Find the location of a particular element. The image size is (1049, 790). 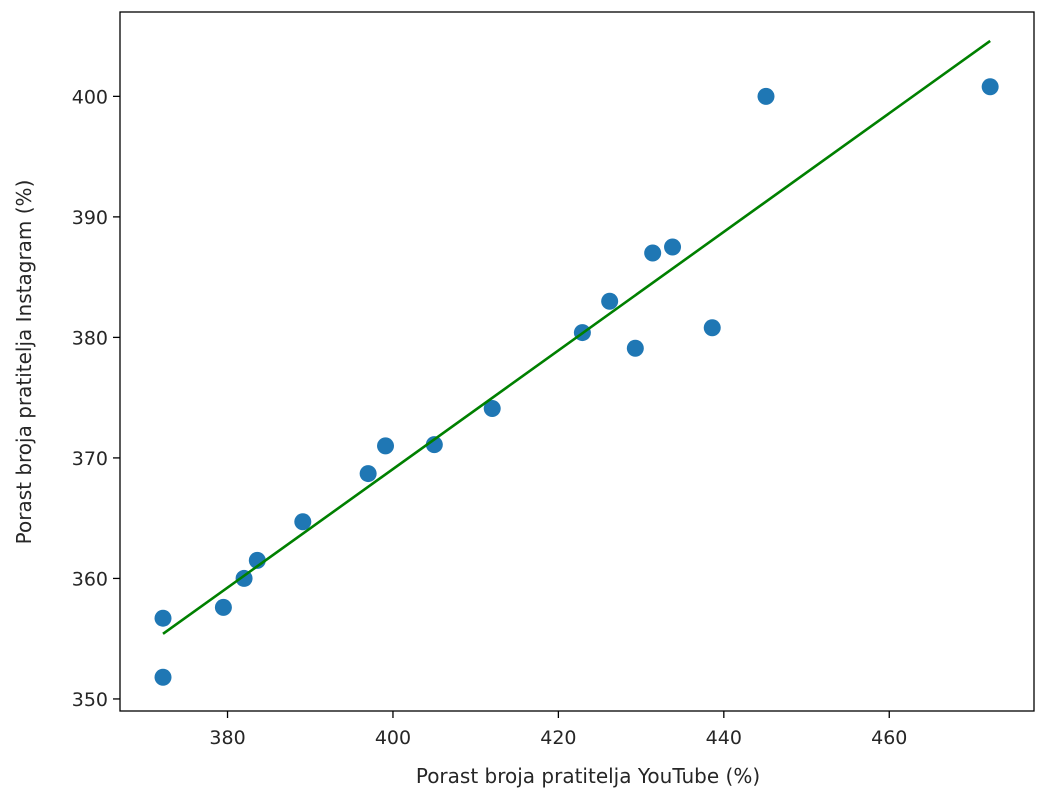

y-tick-label: 350 is located at coordinates (90, 700).